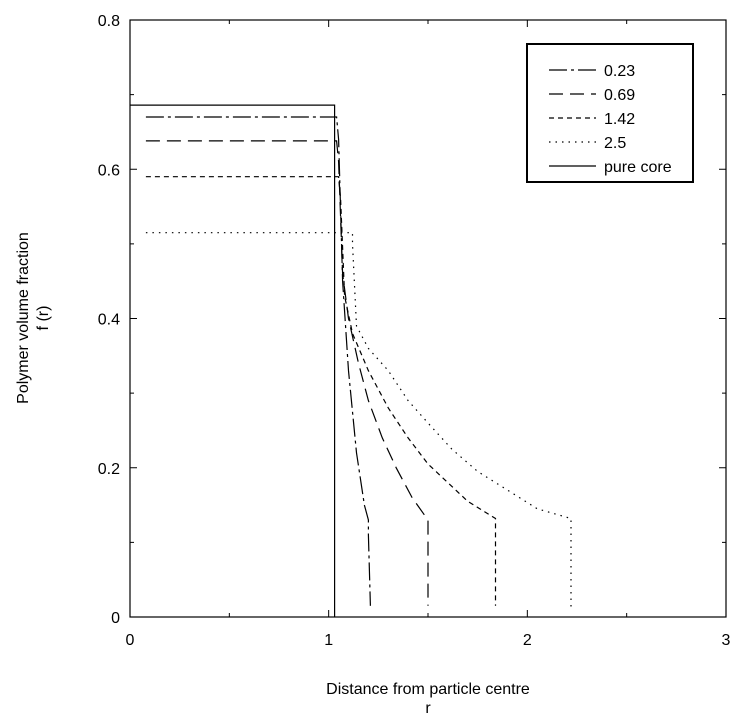  What do you see at coordinates (428, 689) in the screenshot?
I see `x-axis-title: Distance from particle centre` at bounding box center [428, 689].